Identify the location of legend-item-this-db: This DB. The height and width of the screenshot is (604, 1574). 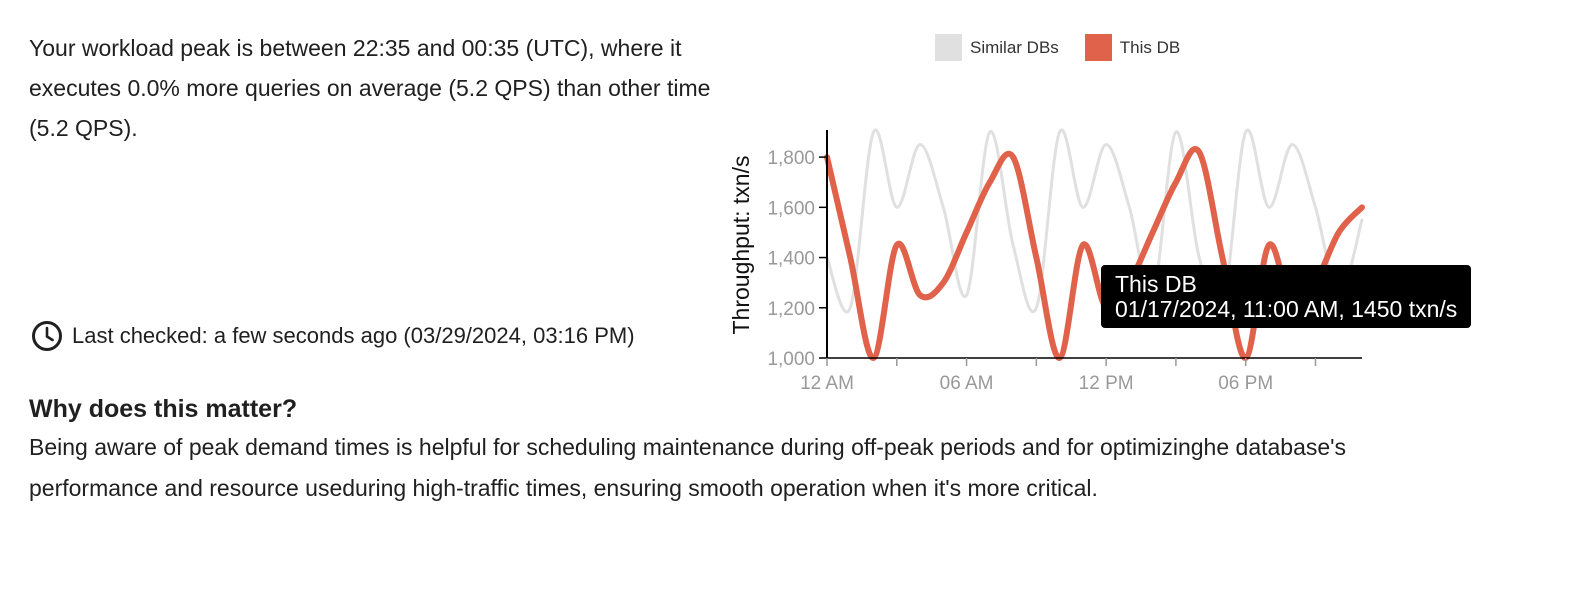
(1132, 47).